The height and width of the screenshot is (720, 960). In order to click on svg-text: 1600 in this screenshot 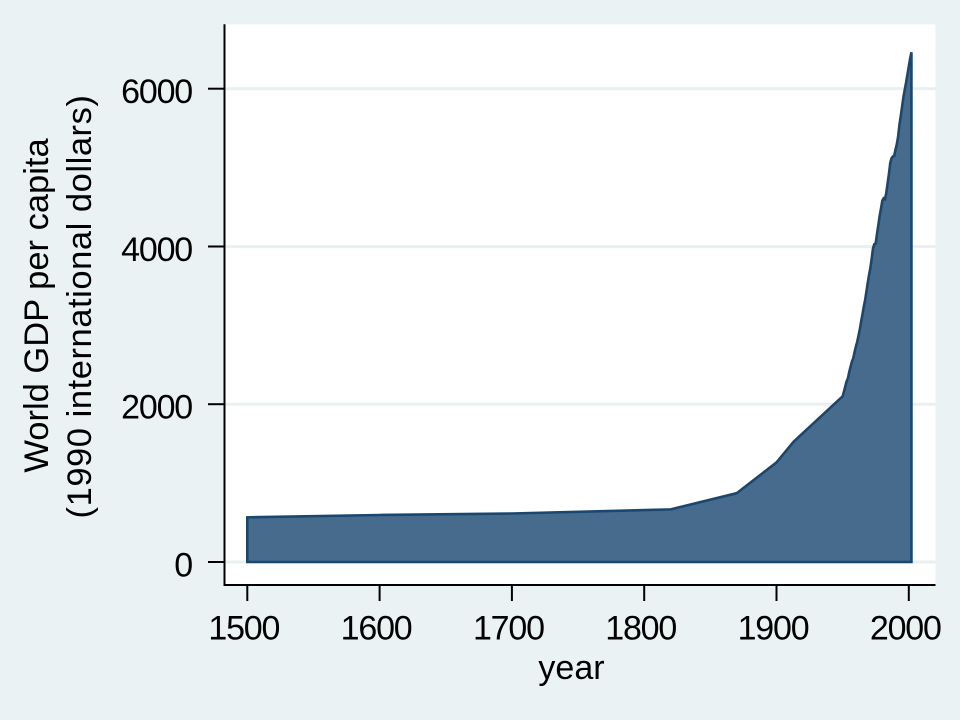, I will do `click(376, 629)`.